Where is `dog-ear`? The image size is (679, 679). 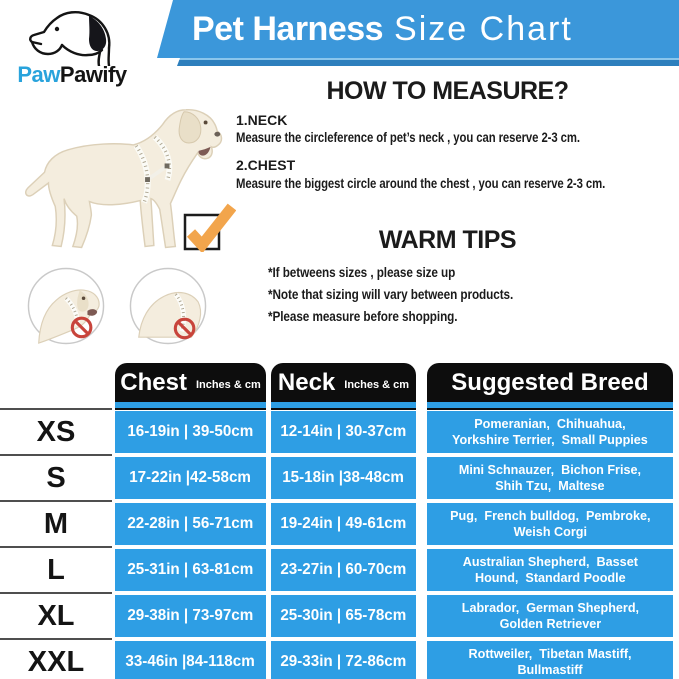 dog-ear is located at coordinates (190, 127).